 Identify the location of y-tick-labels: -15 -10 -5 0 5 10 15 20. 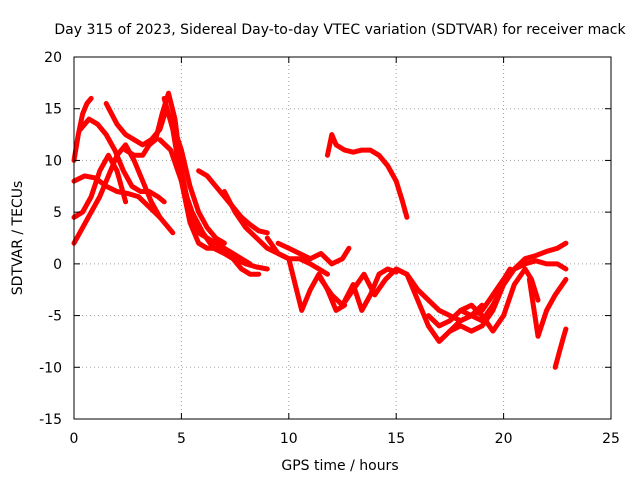
(50, 239).